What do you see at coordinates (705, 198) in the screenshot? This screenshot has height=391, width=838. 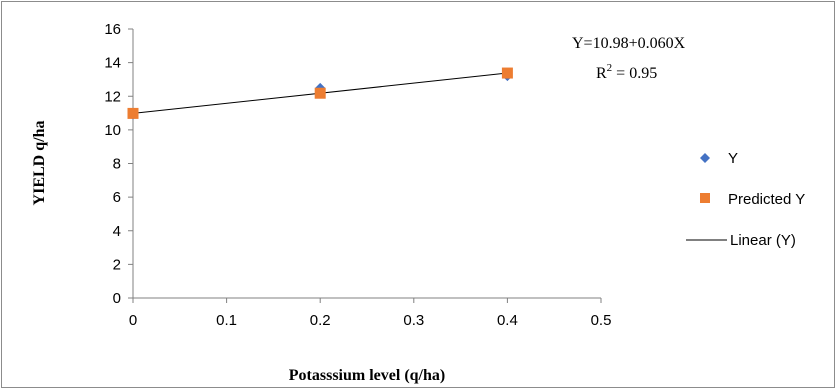 I see `legend-marker-square` at bounding box center [705, 198].